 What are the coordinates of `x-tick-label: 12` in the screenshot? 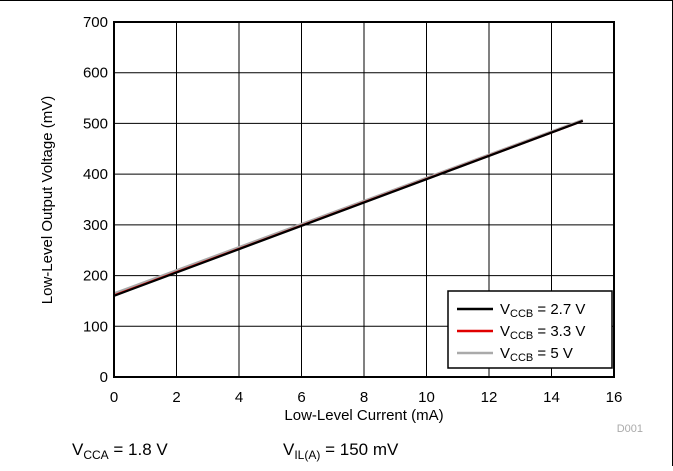 It's located at (489, 397).